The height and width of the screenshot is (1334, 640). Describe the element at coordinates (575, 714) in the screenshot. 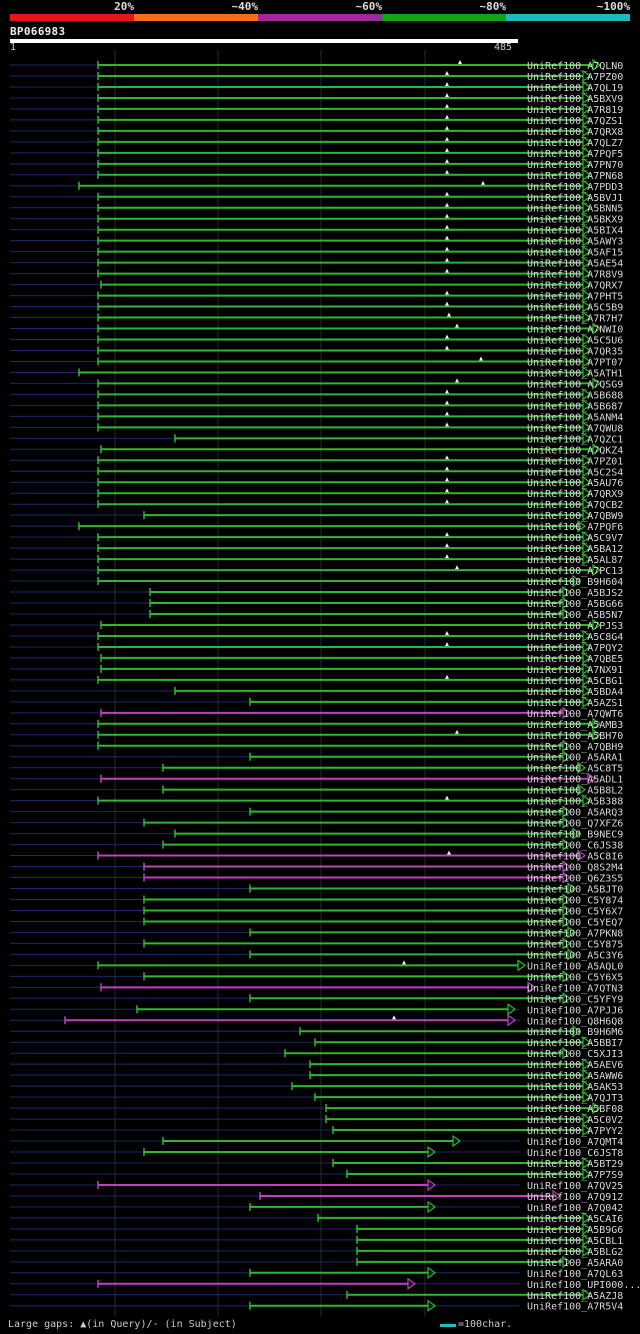

I see `hit-name: UniRef100_A7QWT6` at that location.